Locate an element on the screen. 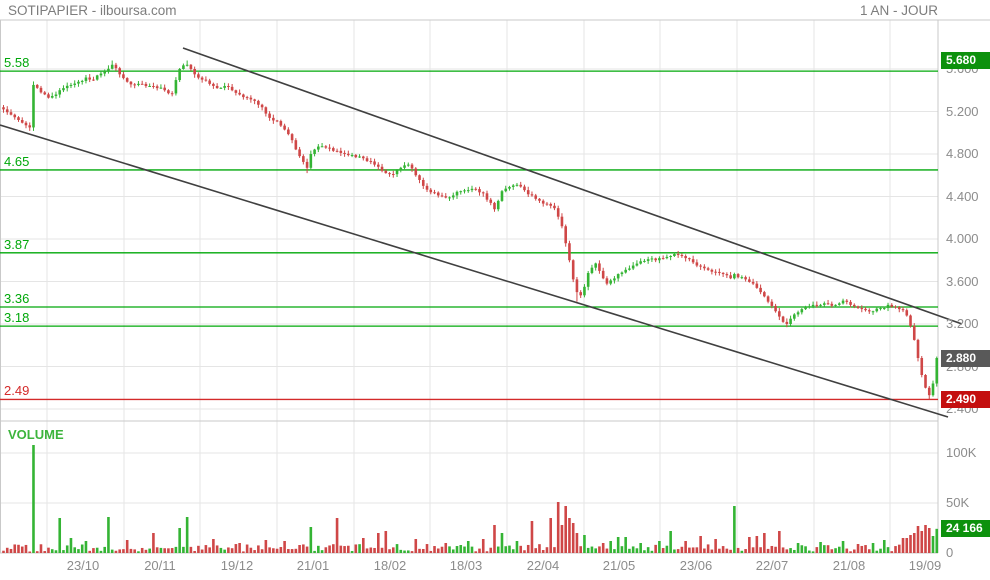  level-label: 5.58 is located at coordinates (17, 63).